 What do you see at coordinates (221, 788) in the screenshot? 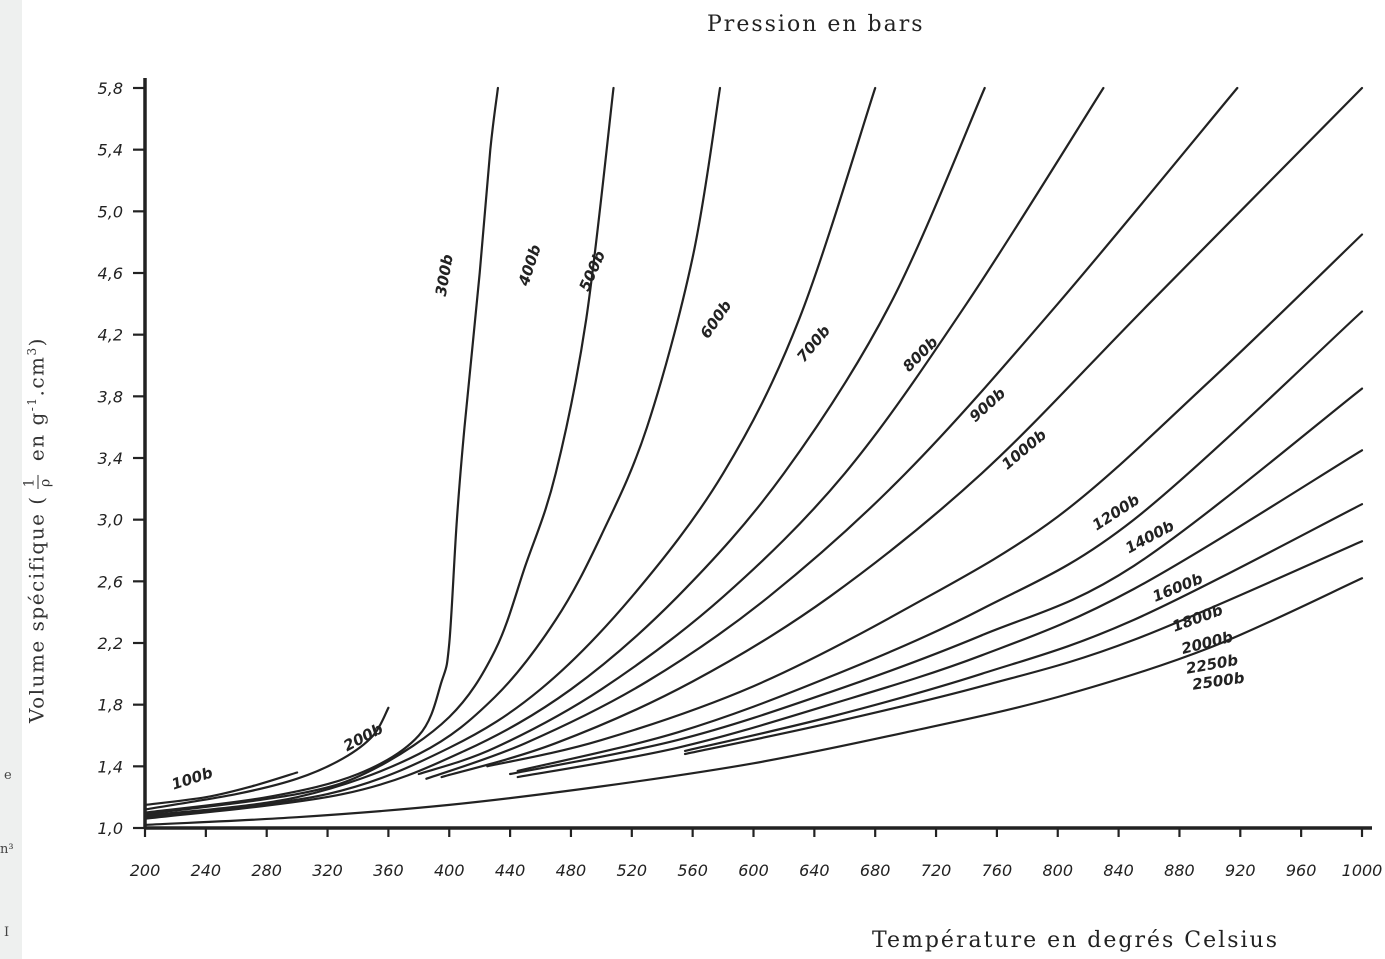
I see `curve-100b` at bounding box center [221, 788].